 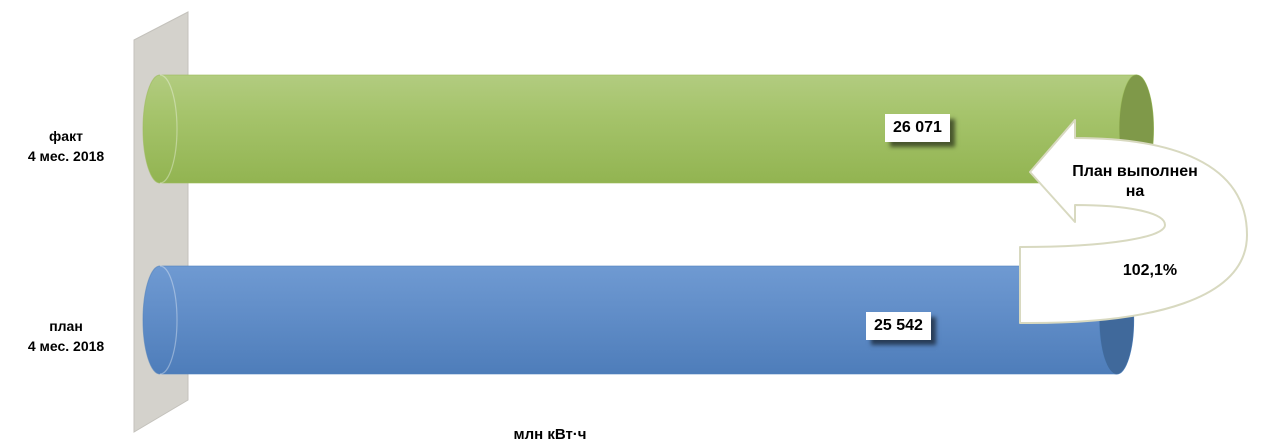 What do you see at coordinates (1133, 221) in the screenshot?
I see `curved-arrow-shape` at bounding box center [1133, 221].